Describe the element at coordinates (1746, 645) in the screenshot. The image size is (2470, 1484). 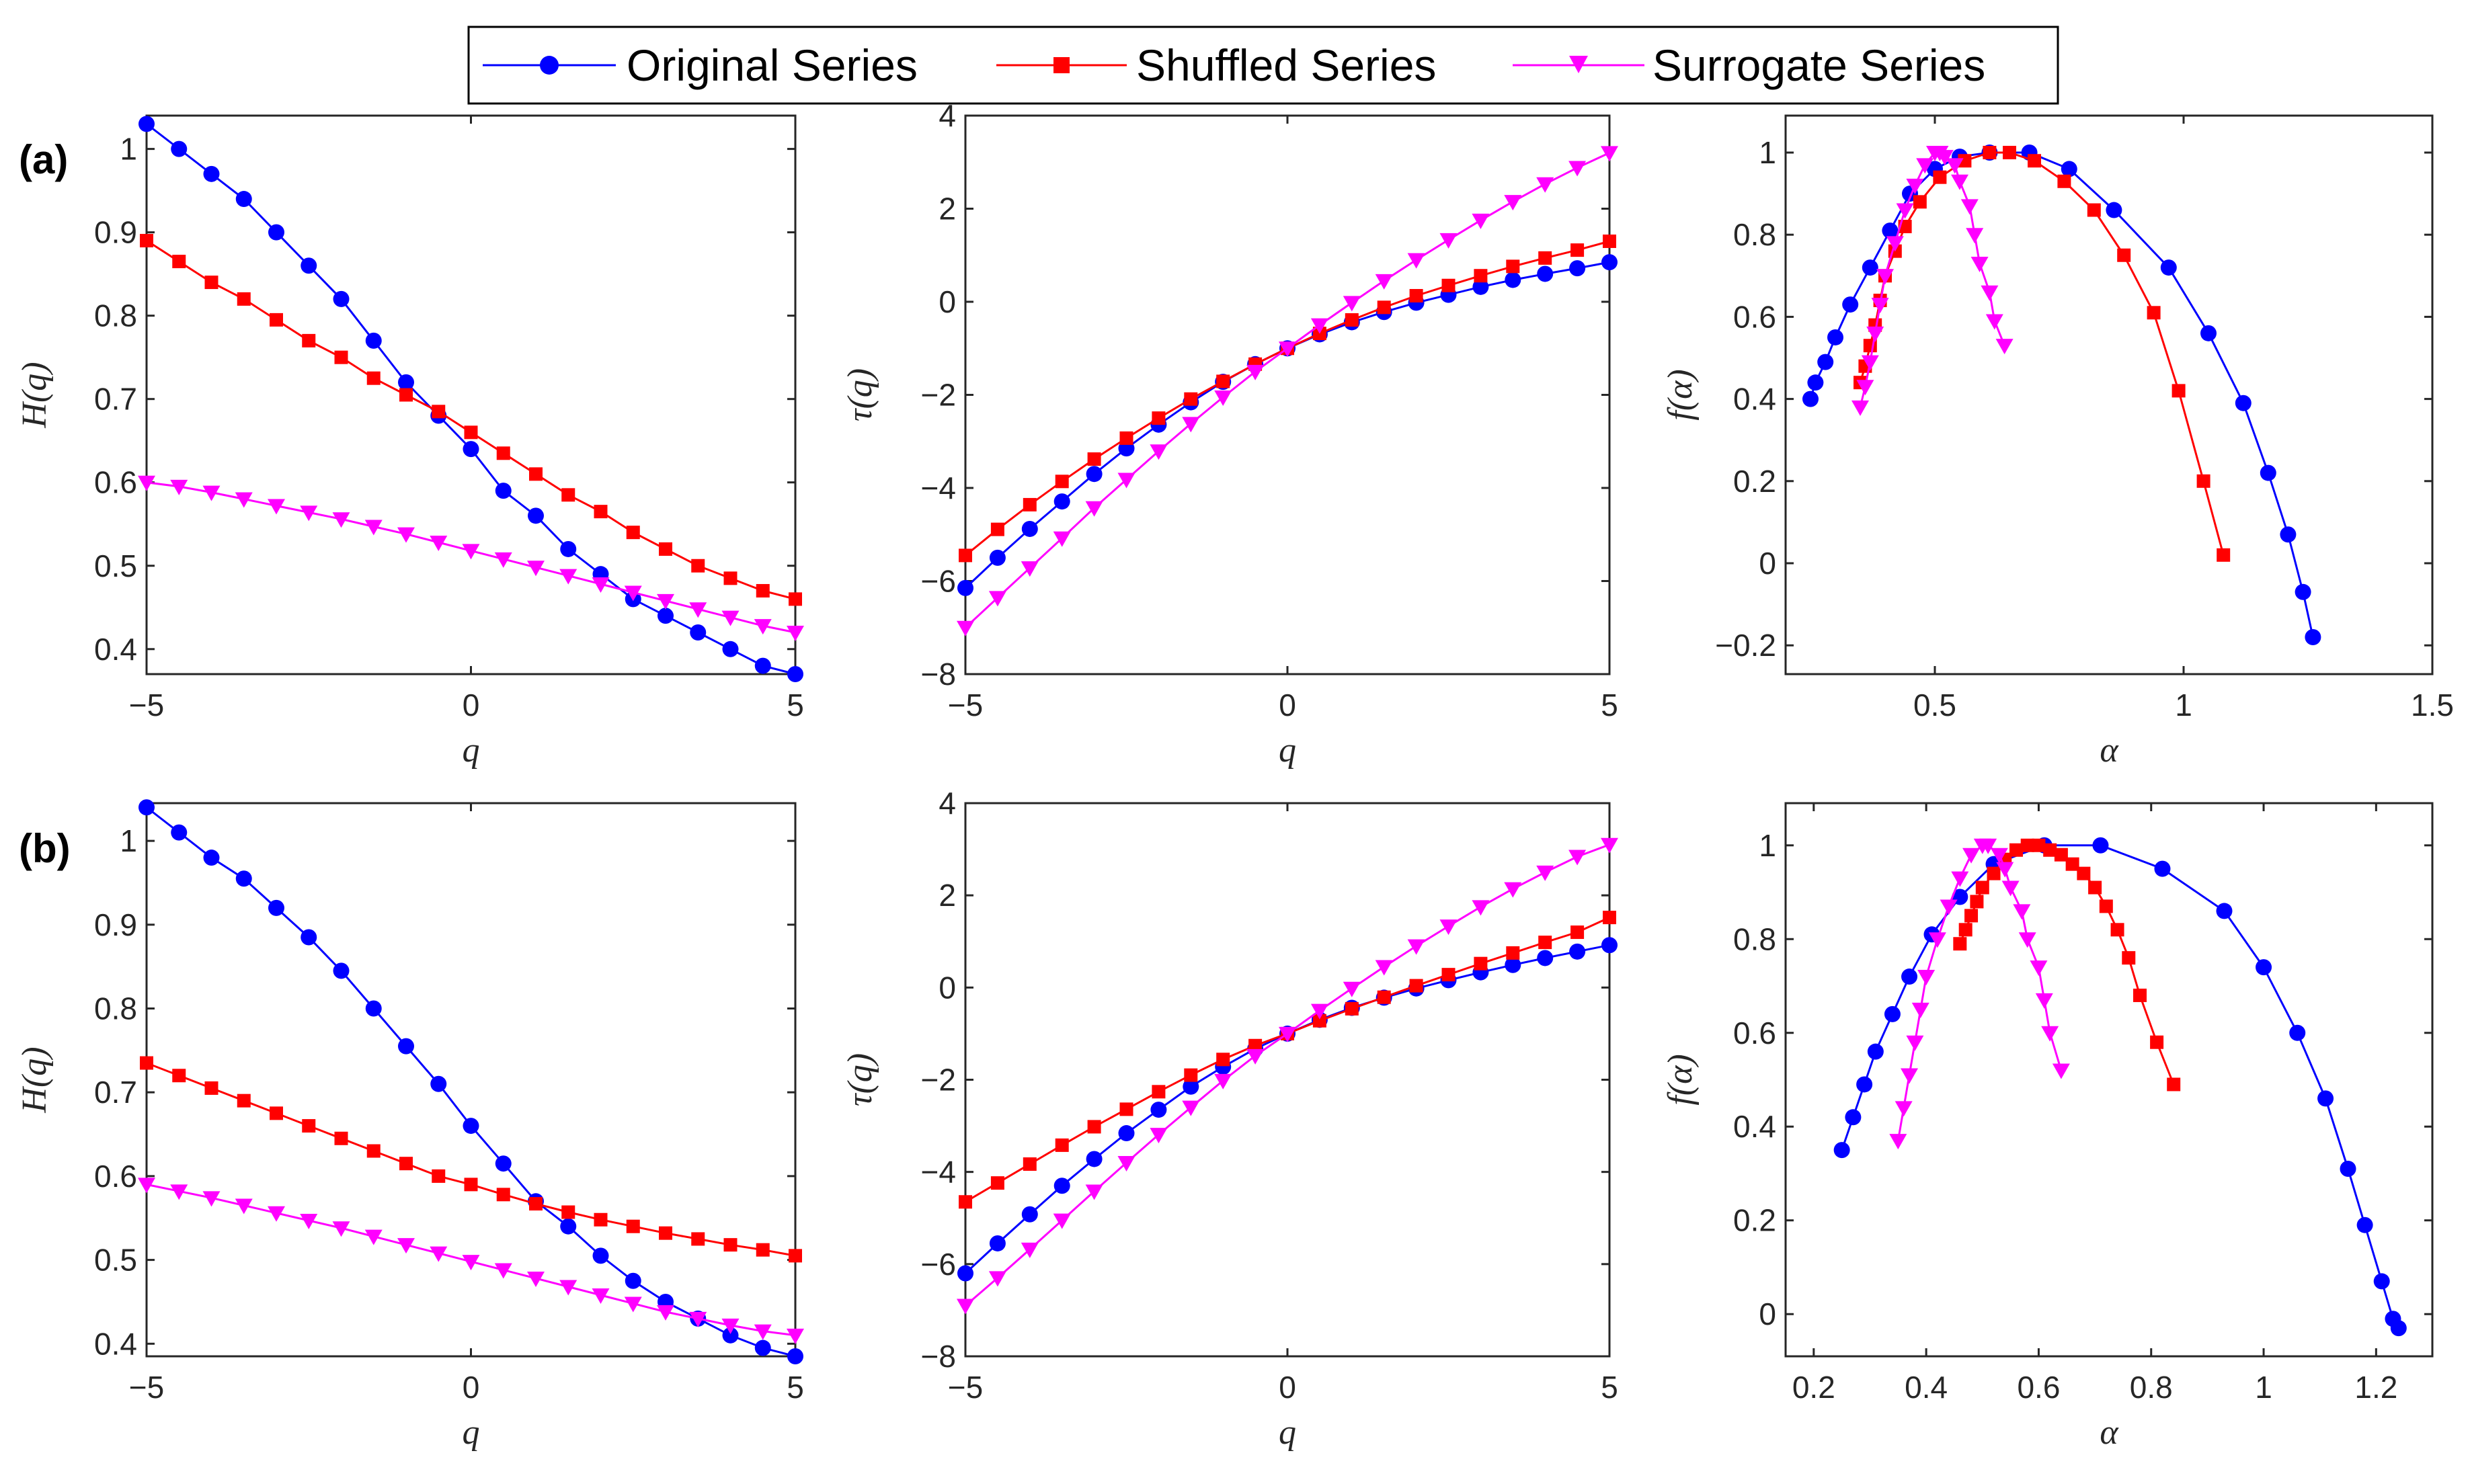
I see `y-tick-label: −0.2` at that location.